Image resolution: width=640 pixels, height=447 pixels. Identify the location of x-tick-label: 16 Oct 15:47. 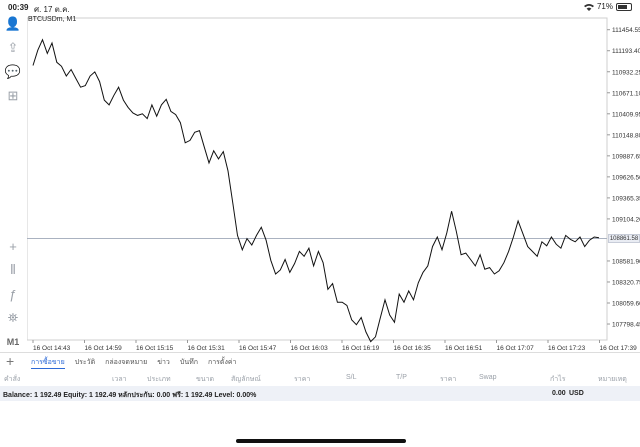
(258, 348).